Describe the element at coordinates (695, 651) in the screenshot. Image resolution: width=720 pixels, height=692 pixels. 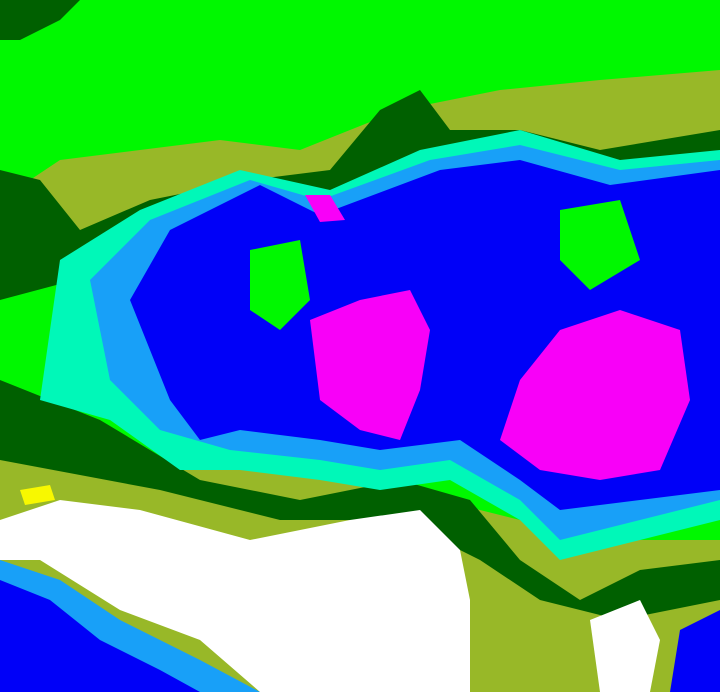
I see `blue-corner-lower-right` at that location.